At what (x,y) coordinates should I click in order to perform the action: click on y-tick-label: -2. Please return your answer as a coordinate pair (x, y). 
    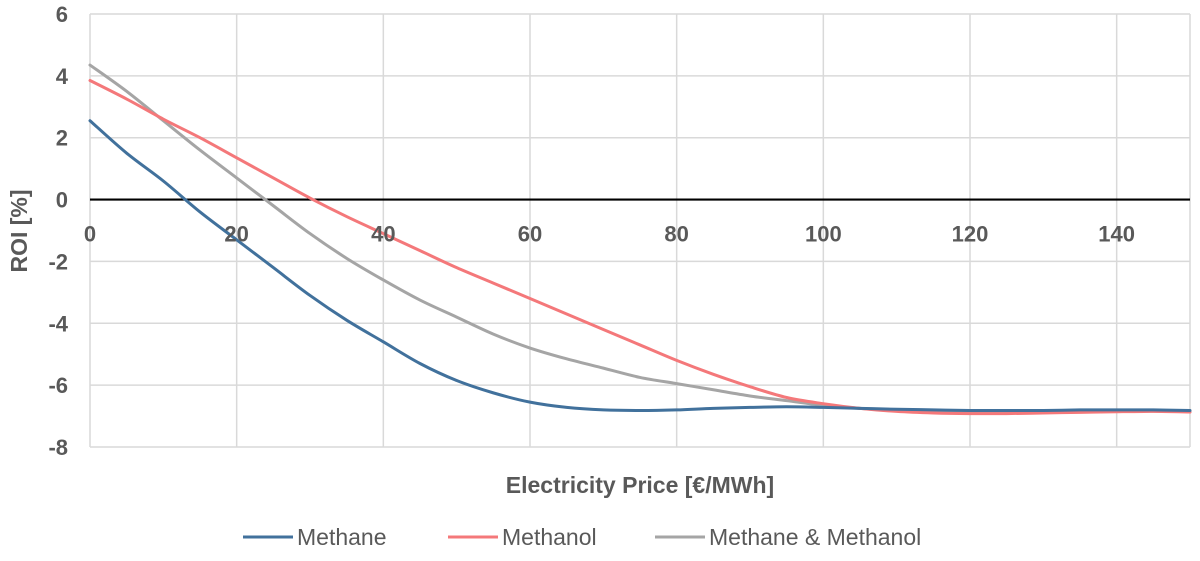
    Looking at the image, I should click on (58, 261).